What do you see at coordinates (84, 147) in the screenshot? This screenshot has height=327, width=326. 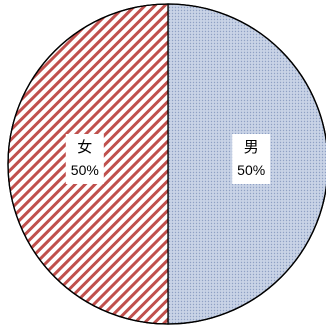 I see `pie-slice-label-1: 女` at bounding box center [84, 147].